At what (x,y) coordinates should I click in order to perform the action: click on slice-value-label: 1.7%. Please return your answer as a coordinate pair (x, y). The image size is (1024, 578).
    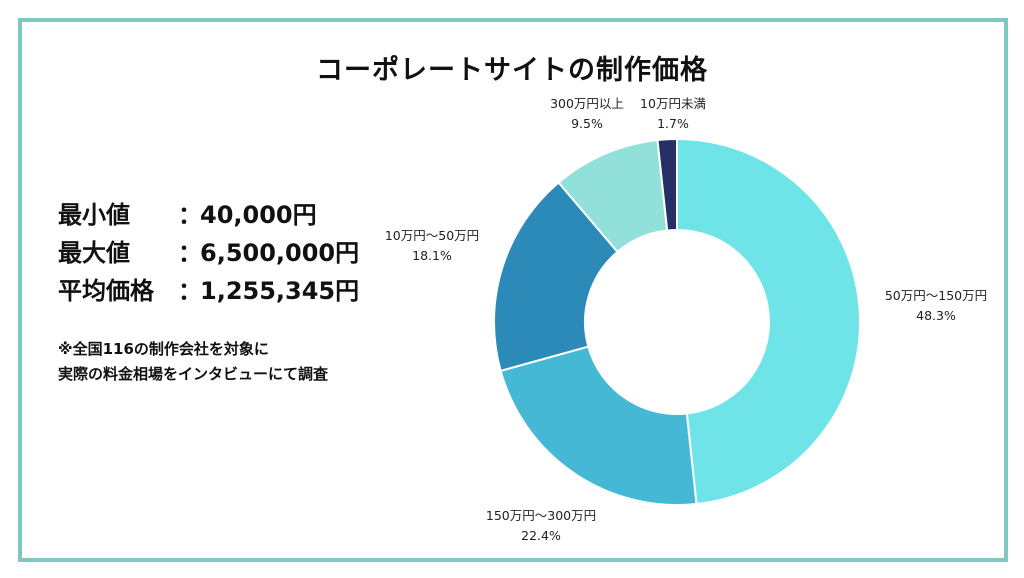
    Looking at the image, I should click on (673, 123).